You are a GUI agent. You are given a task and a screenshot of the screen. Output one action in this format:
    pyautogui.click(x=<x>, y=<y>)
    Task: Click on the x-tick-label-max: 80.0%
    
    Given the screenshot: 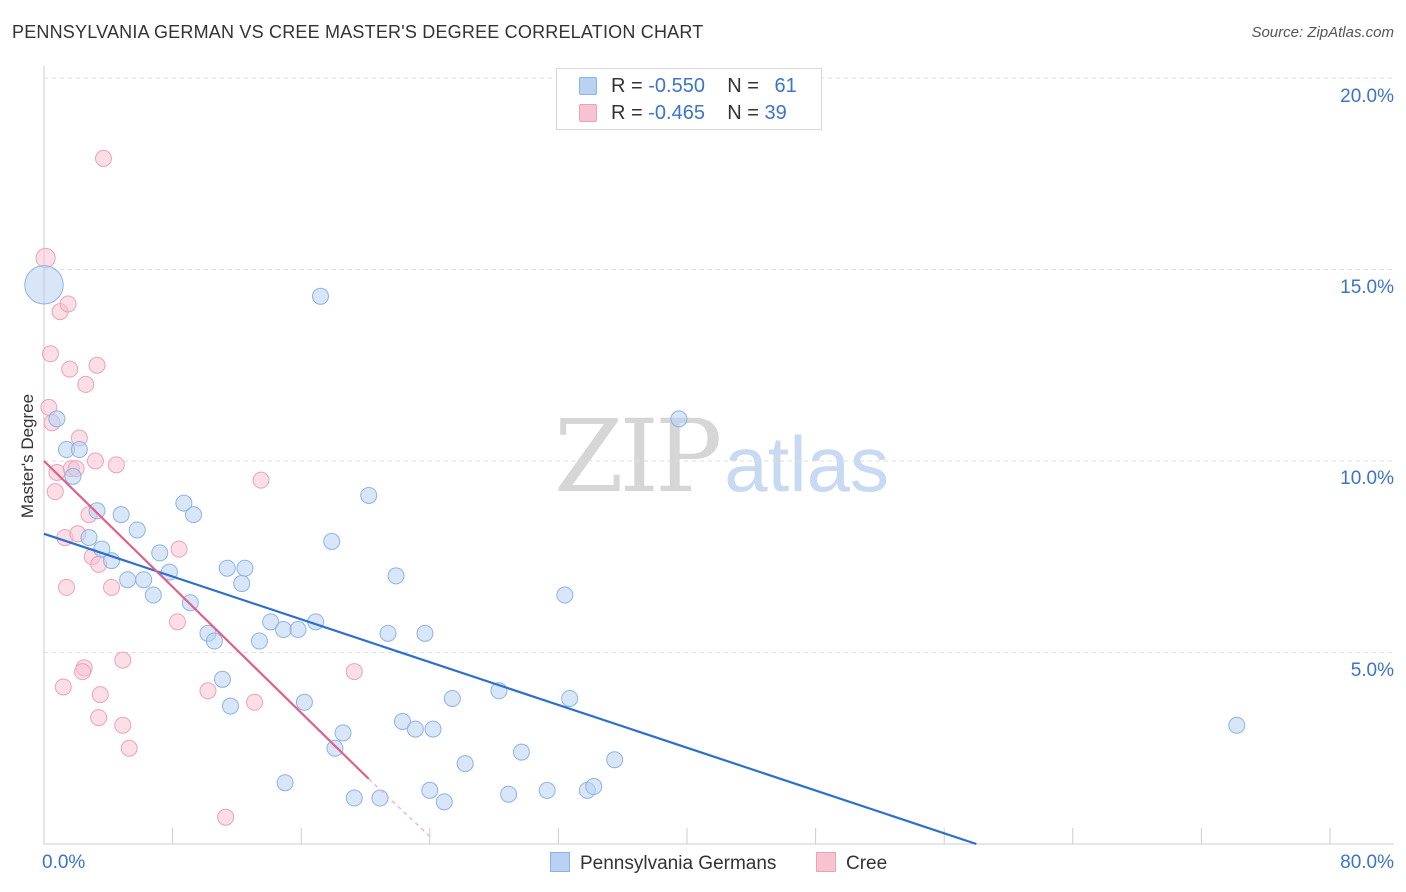 What is the action you would take?
    pyautogui.click(x=1367, y=862)
    